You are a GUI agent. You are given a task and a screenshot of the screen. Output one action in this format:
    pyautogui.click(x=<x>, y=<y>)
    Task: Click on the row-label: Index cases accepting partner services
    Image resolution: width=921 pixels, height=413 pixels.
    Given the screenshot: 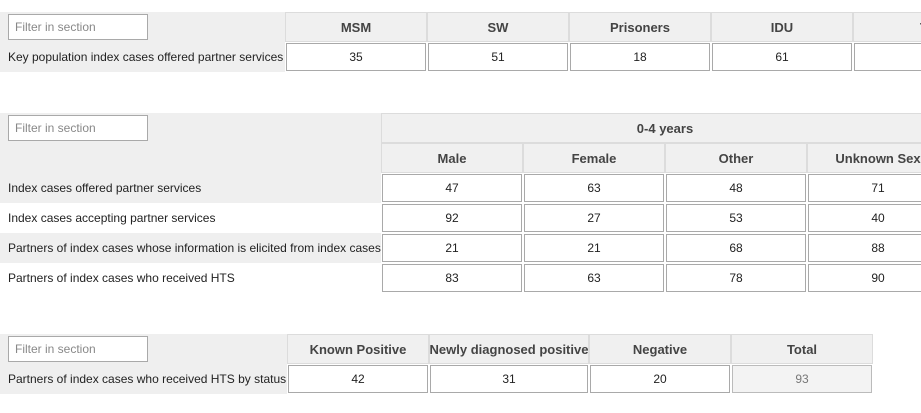 What is the action you would take?
    pyautogui.click(x=112, y=218)
    